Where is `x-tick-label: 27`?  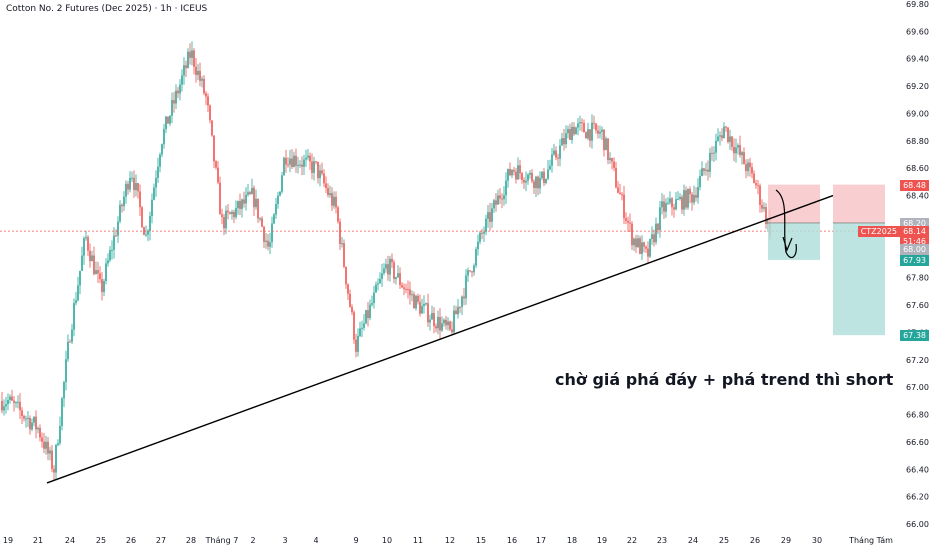 x-tick-label: 27 is located at coordinates (161, 540).